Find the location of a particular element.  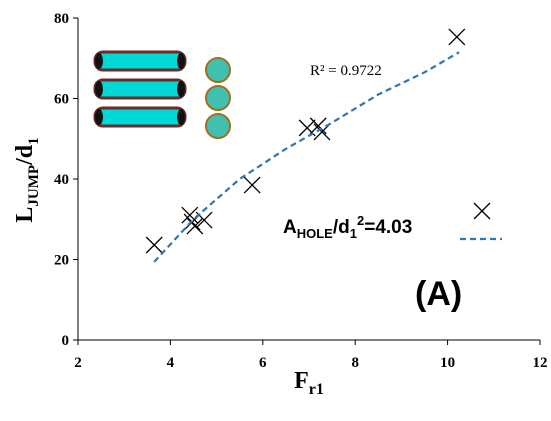

y-label-main: L is located at coordinates (25, 215).